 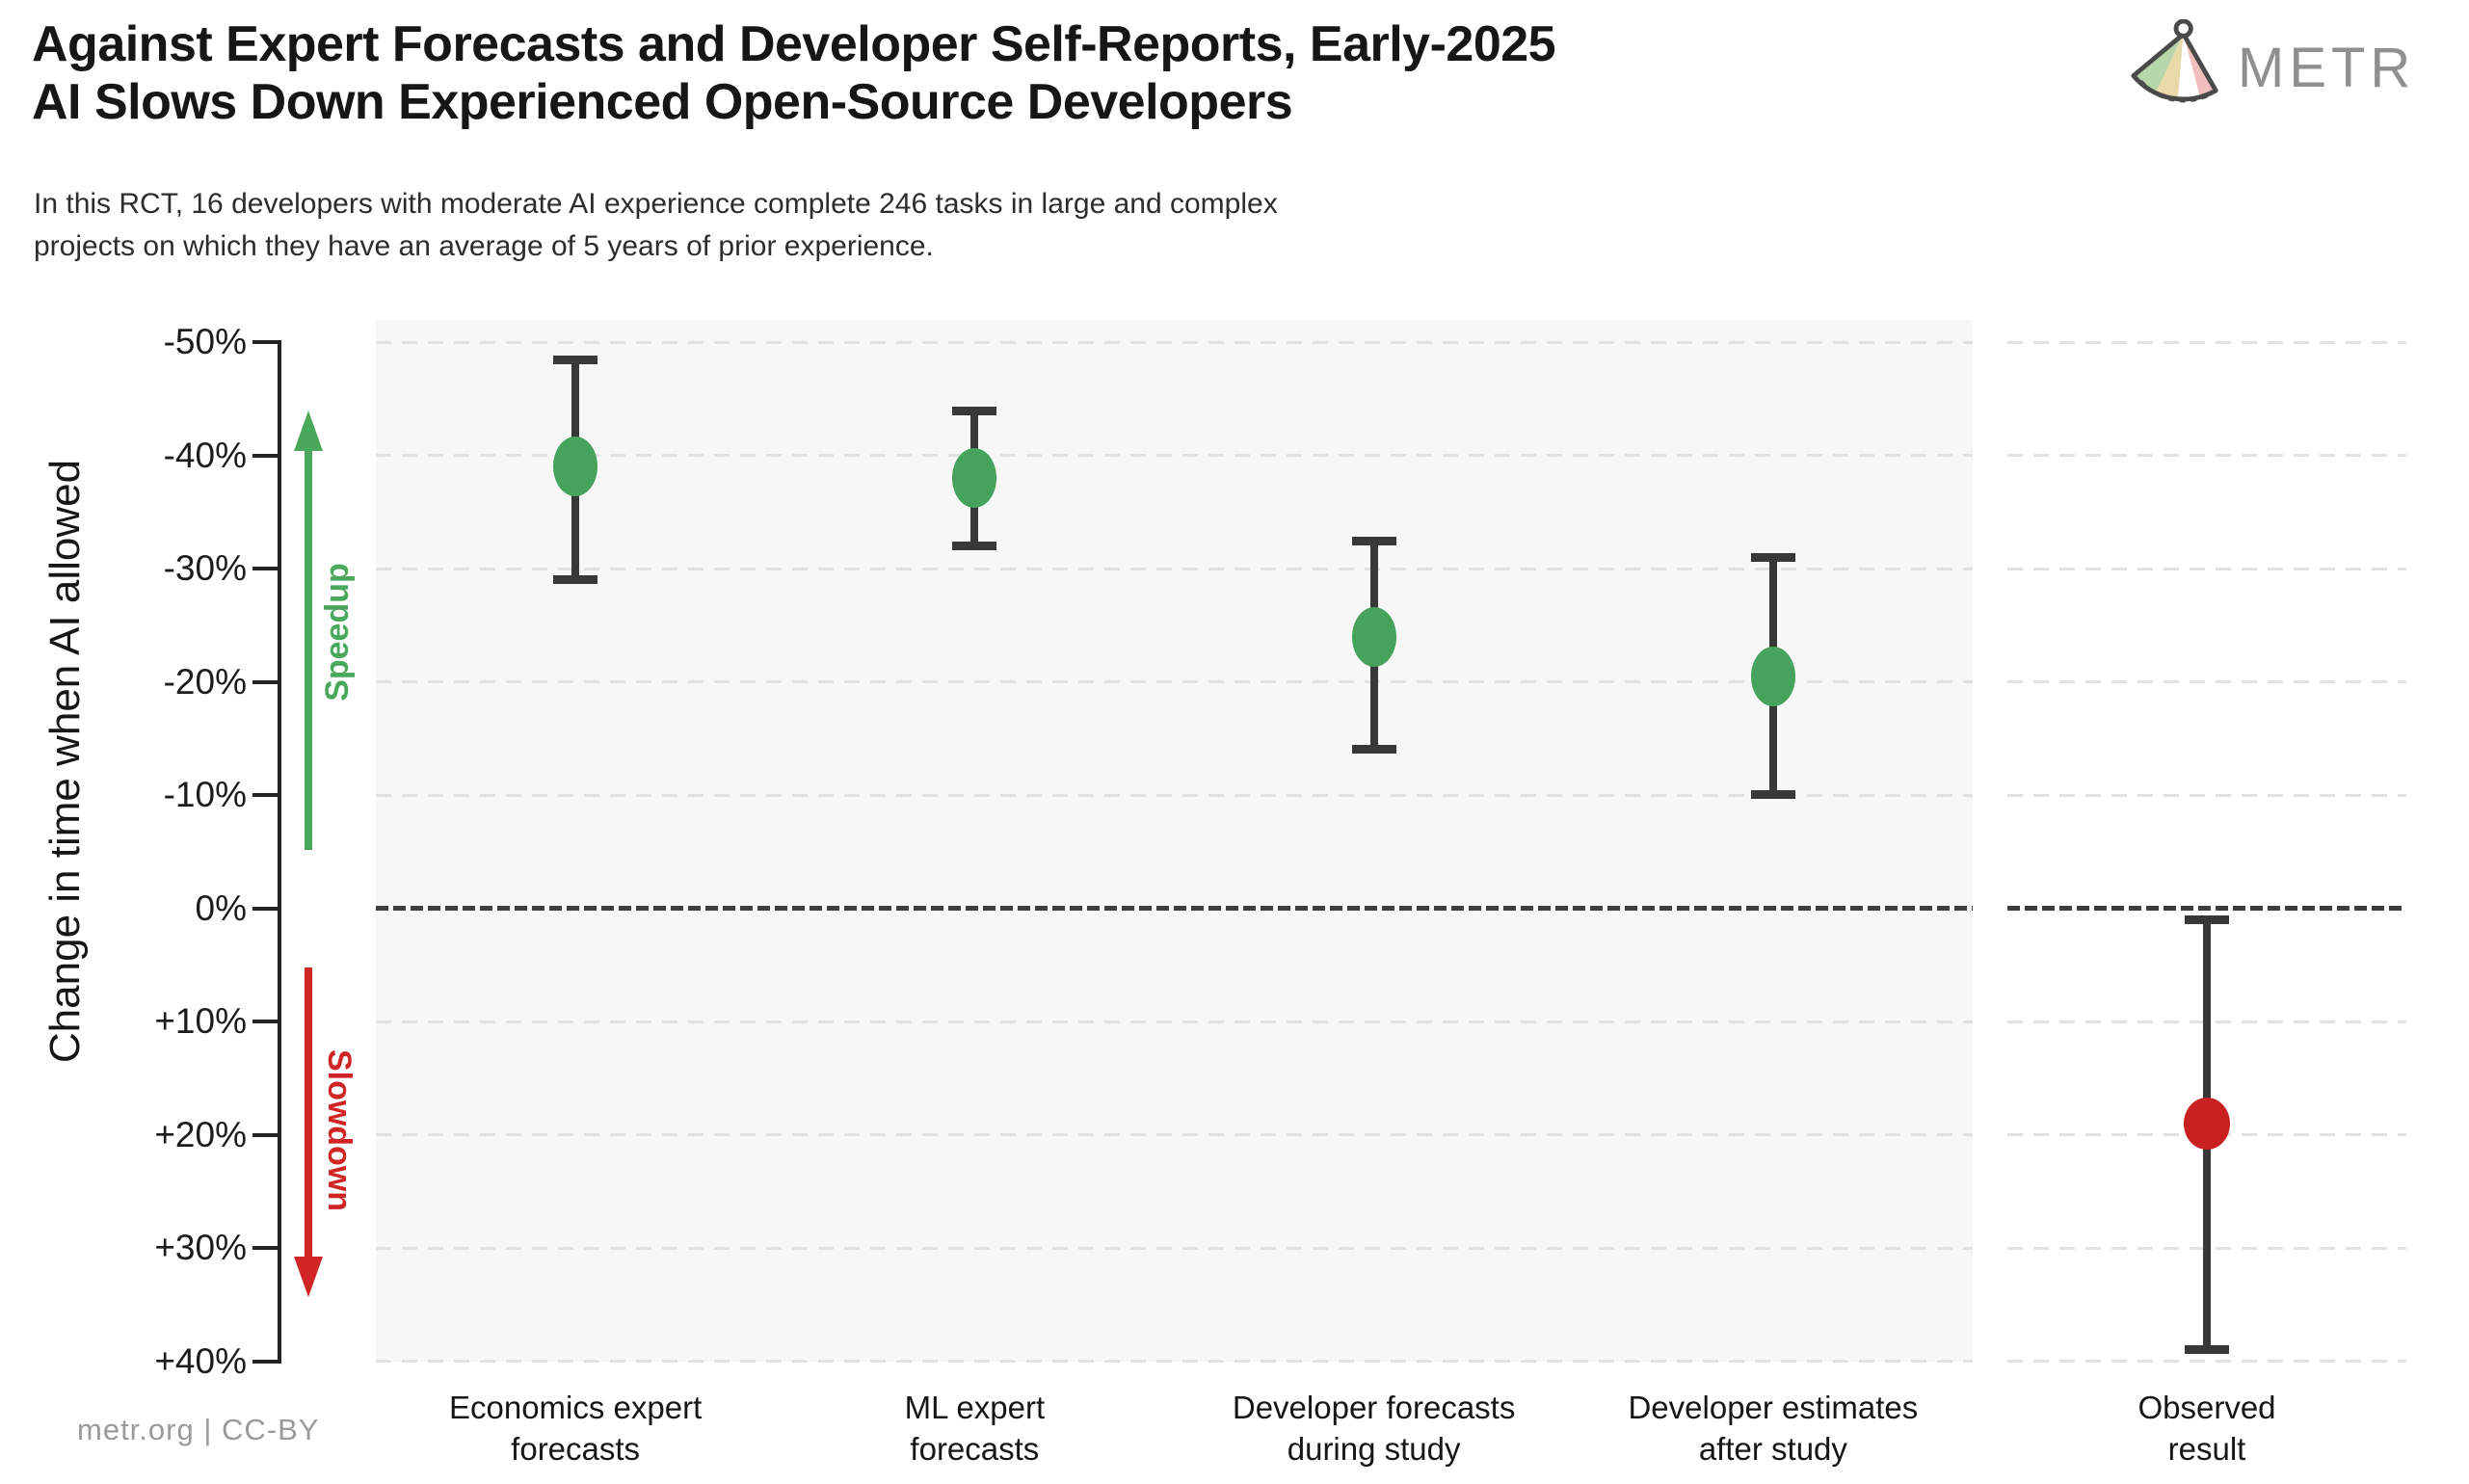 What do you see at coordinates (198, 1429) in the screenshot?
I see `credit-line: metr.org | CC-BY` at bounding box center [198, 1429].